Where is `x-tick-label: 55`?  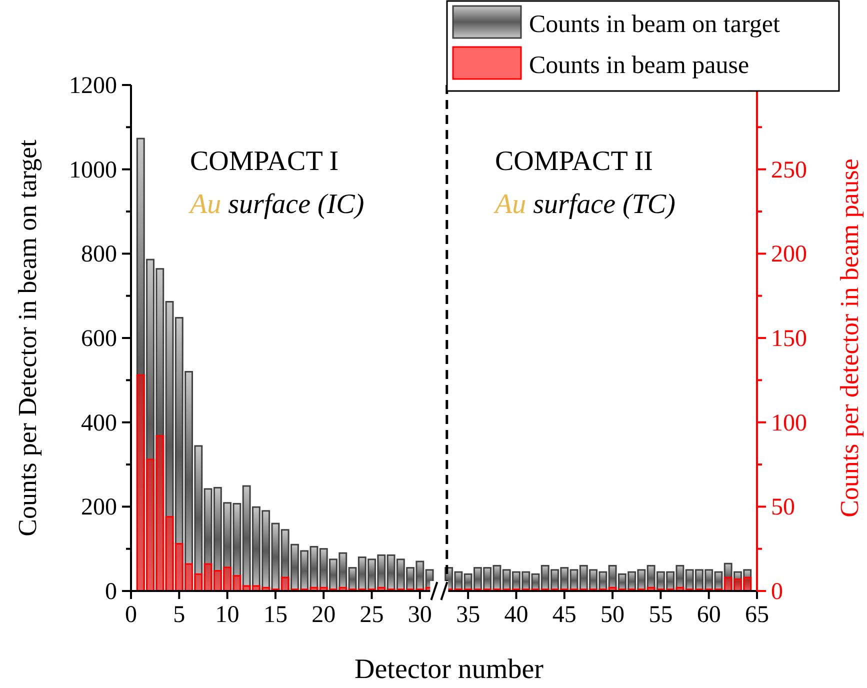 x-tick-label: 55 is located at coordinates (660, 615).